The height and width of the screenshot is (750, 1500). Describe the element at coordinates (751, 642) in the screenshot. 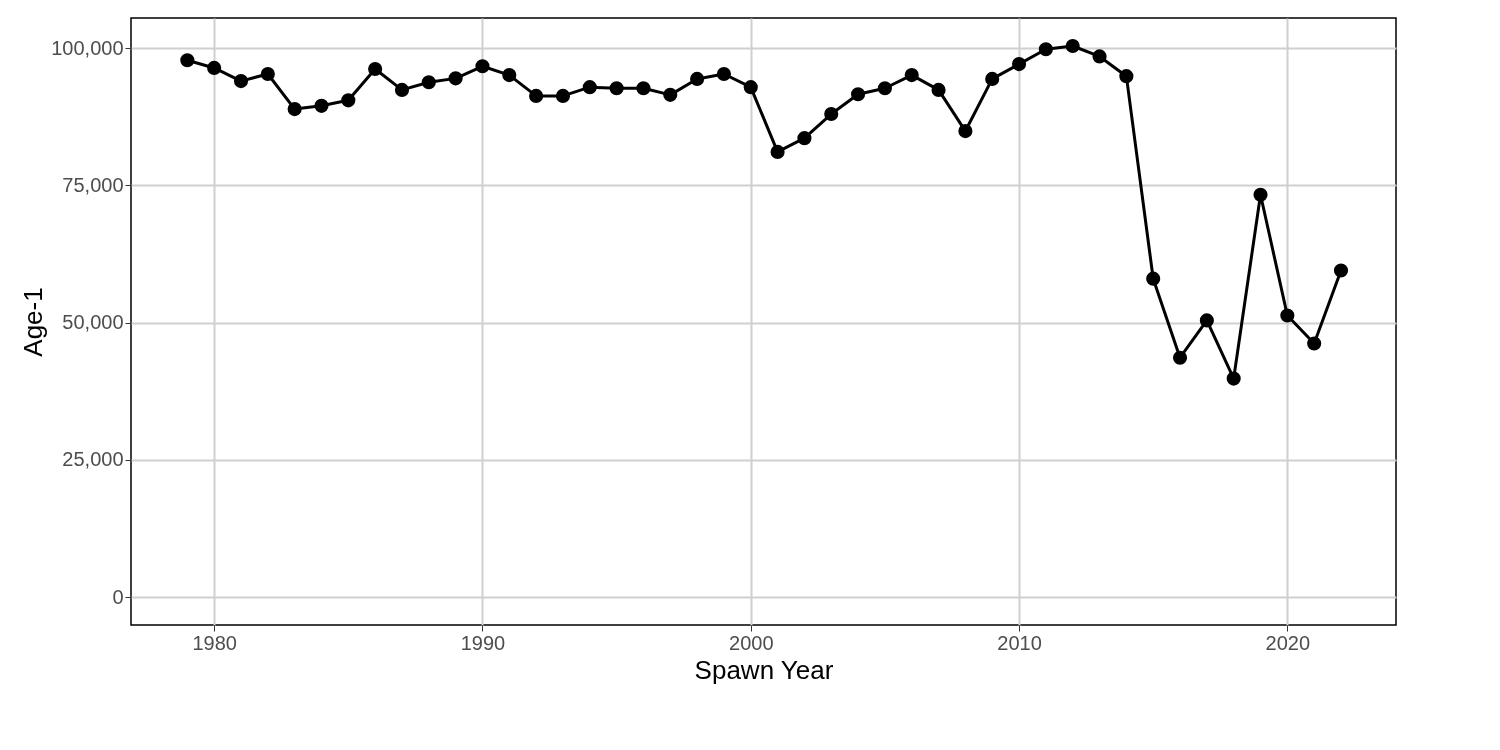

I see `x-tick-label: 2000` at that location.